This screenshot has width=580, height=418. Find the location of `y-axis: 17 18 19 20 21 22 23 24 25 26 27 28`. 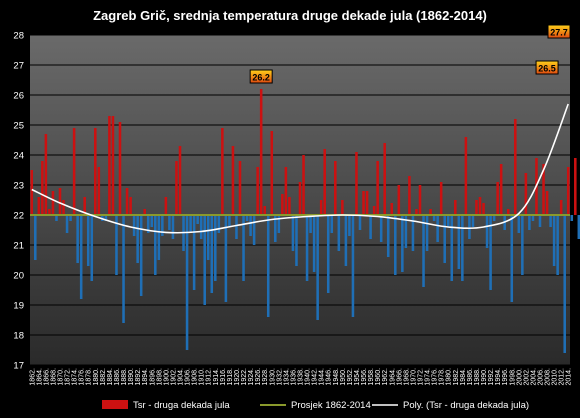

y-axis: 17 18 19 20 21 22 23 24 25 26 27 28 is located at coordinates (18, 201).